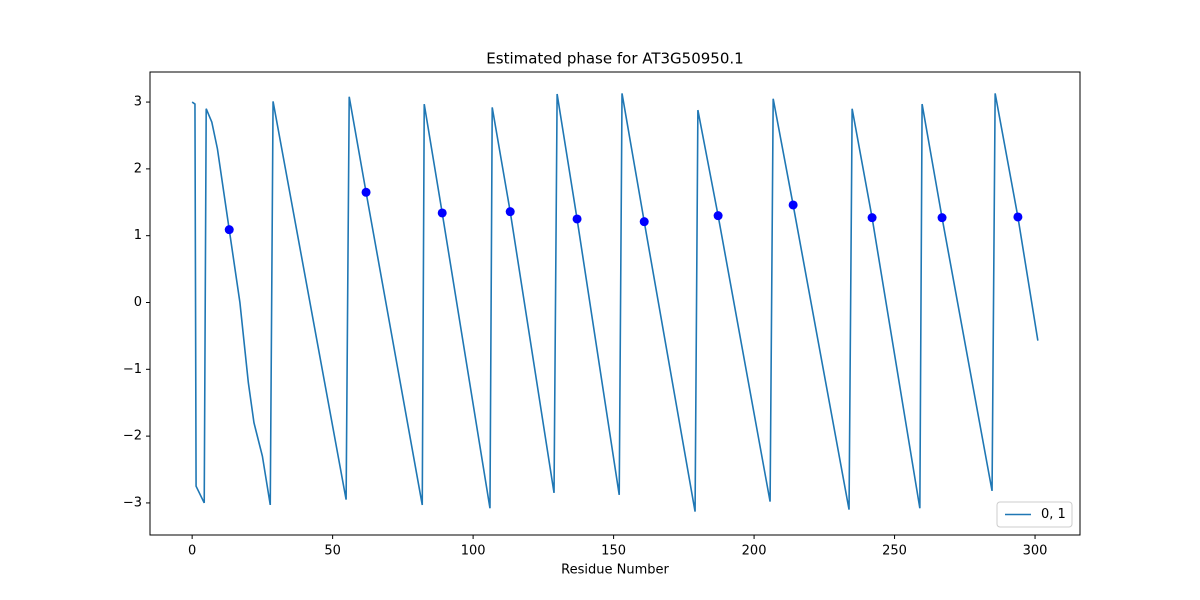 This screenshot has height=600, width=1200. Describe the element at coordinates (894, 551) in the screenshot. I see `x-tick-label: 250` at that location.